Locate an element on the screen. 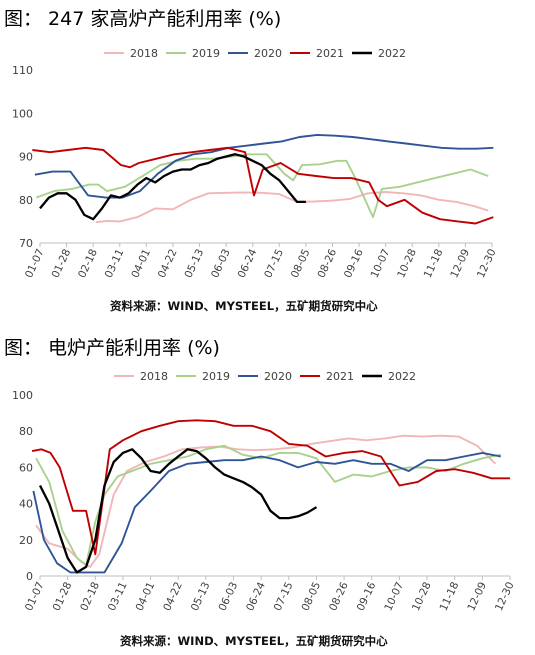  y-tick-label: 0 is located at coordinates (29, 576).